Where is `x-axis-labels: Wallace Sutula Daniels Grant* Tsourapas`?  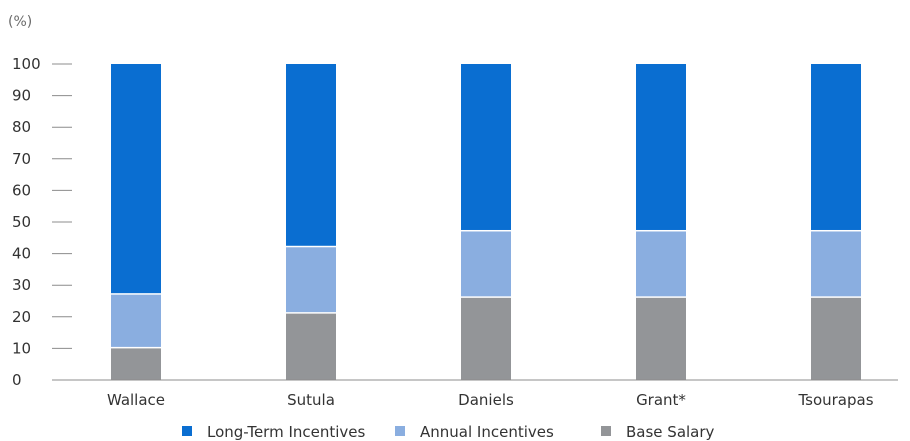 x-axis-labels: Wallace Sutula Daniels Grant* Tsourapas is located at coordinates (490, 400).